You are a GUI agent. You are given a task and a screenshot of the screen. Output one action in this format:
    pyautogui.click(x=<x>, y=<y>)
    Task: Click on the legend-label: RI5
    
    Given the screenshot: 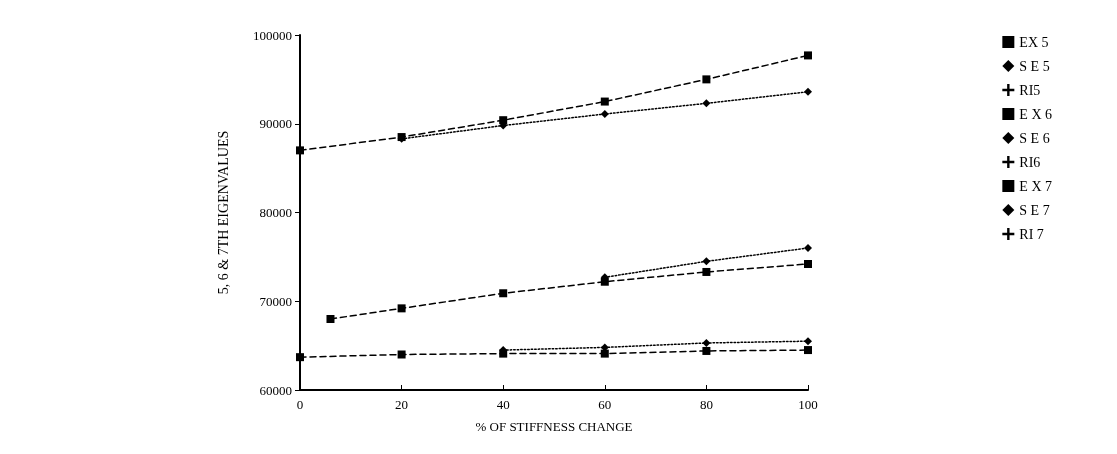 What is the action you would take?
    pyautogui.click(x=1030, y=90)
    